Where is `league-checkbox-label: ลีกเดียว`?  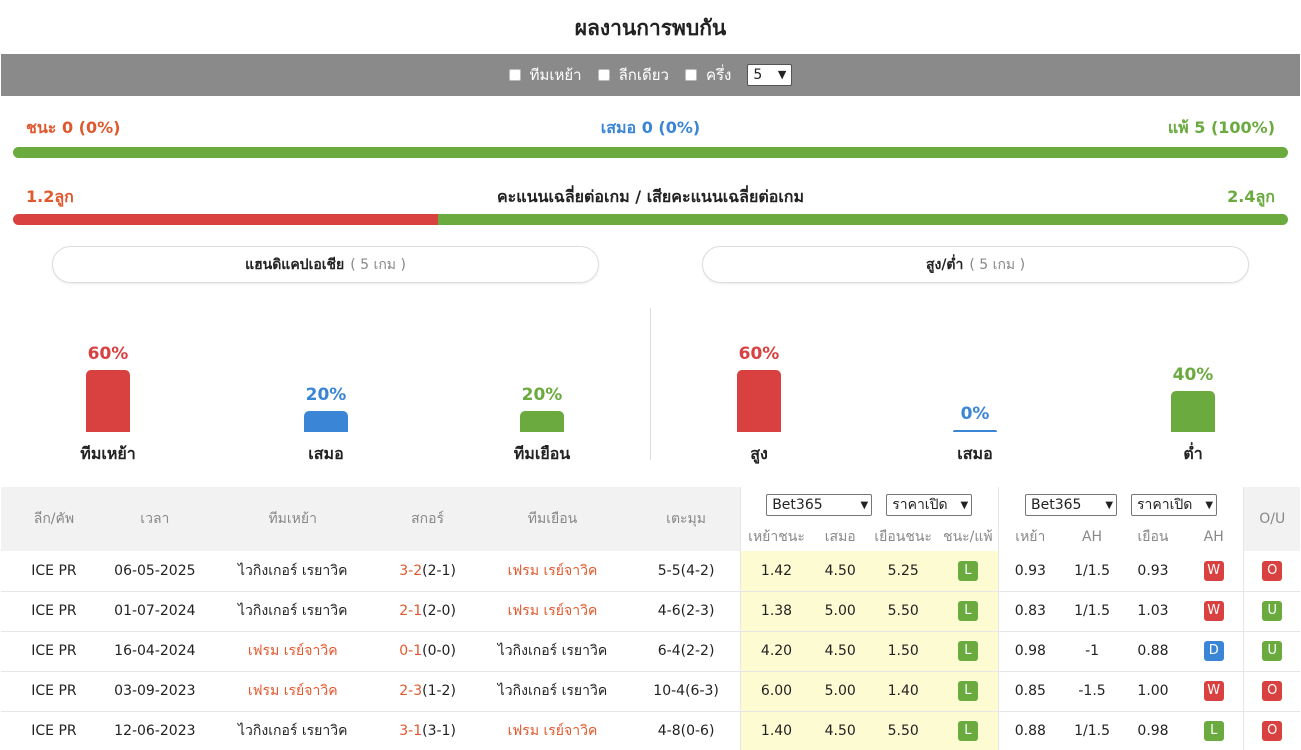 league-checkbox-label: ลีกเดียว is located at coordinates (643, 75).